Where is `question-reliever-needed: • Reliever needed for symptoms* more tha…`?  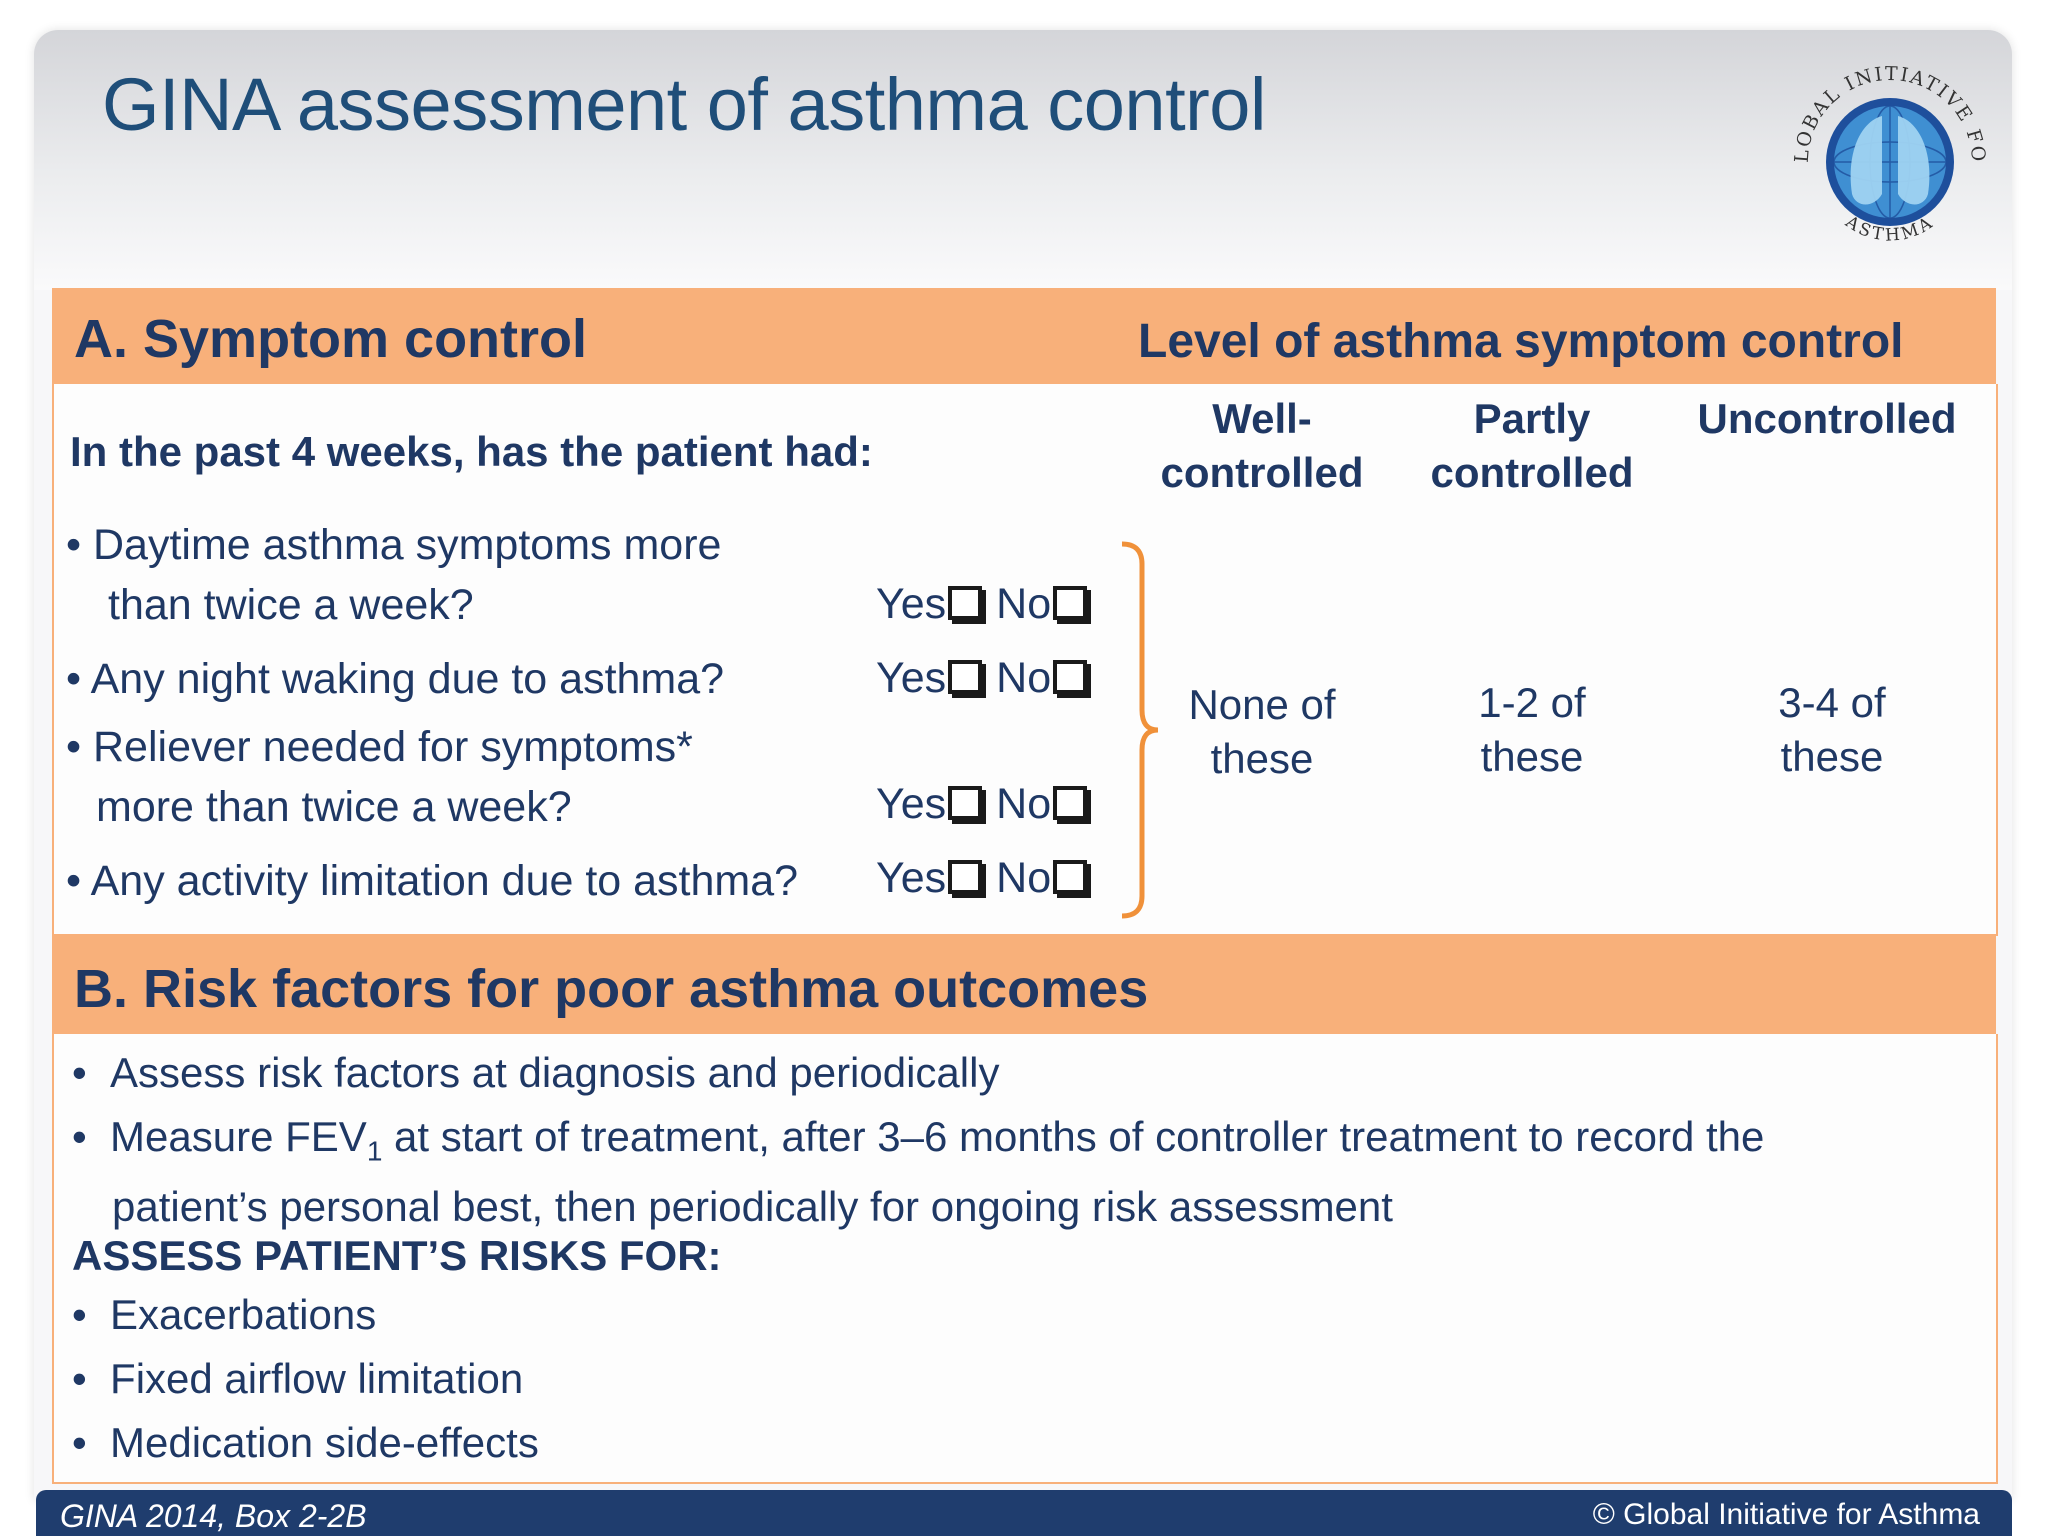
question-reliever-needed: • Reliever needed for symptoms* more tha… is located at coordinates (379, 777).